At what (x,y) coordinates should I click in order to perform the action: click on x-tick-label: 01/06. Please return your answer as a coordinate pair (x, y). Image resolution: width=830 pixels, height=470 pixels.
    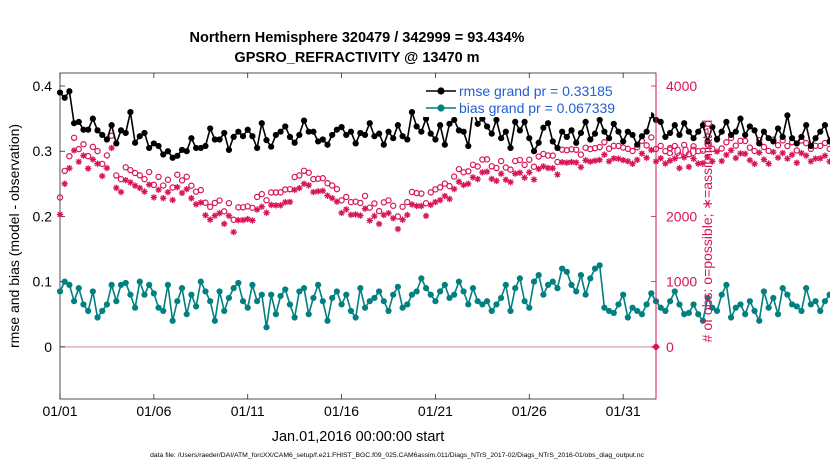
    Looking at the image, I should click on (153, 411).